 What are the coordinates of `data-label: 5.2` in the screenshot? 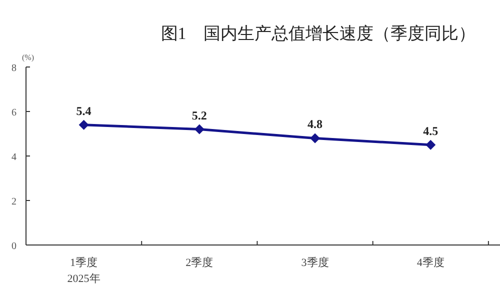 It's located at (199, 115).